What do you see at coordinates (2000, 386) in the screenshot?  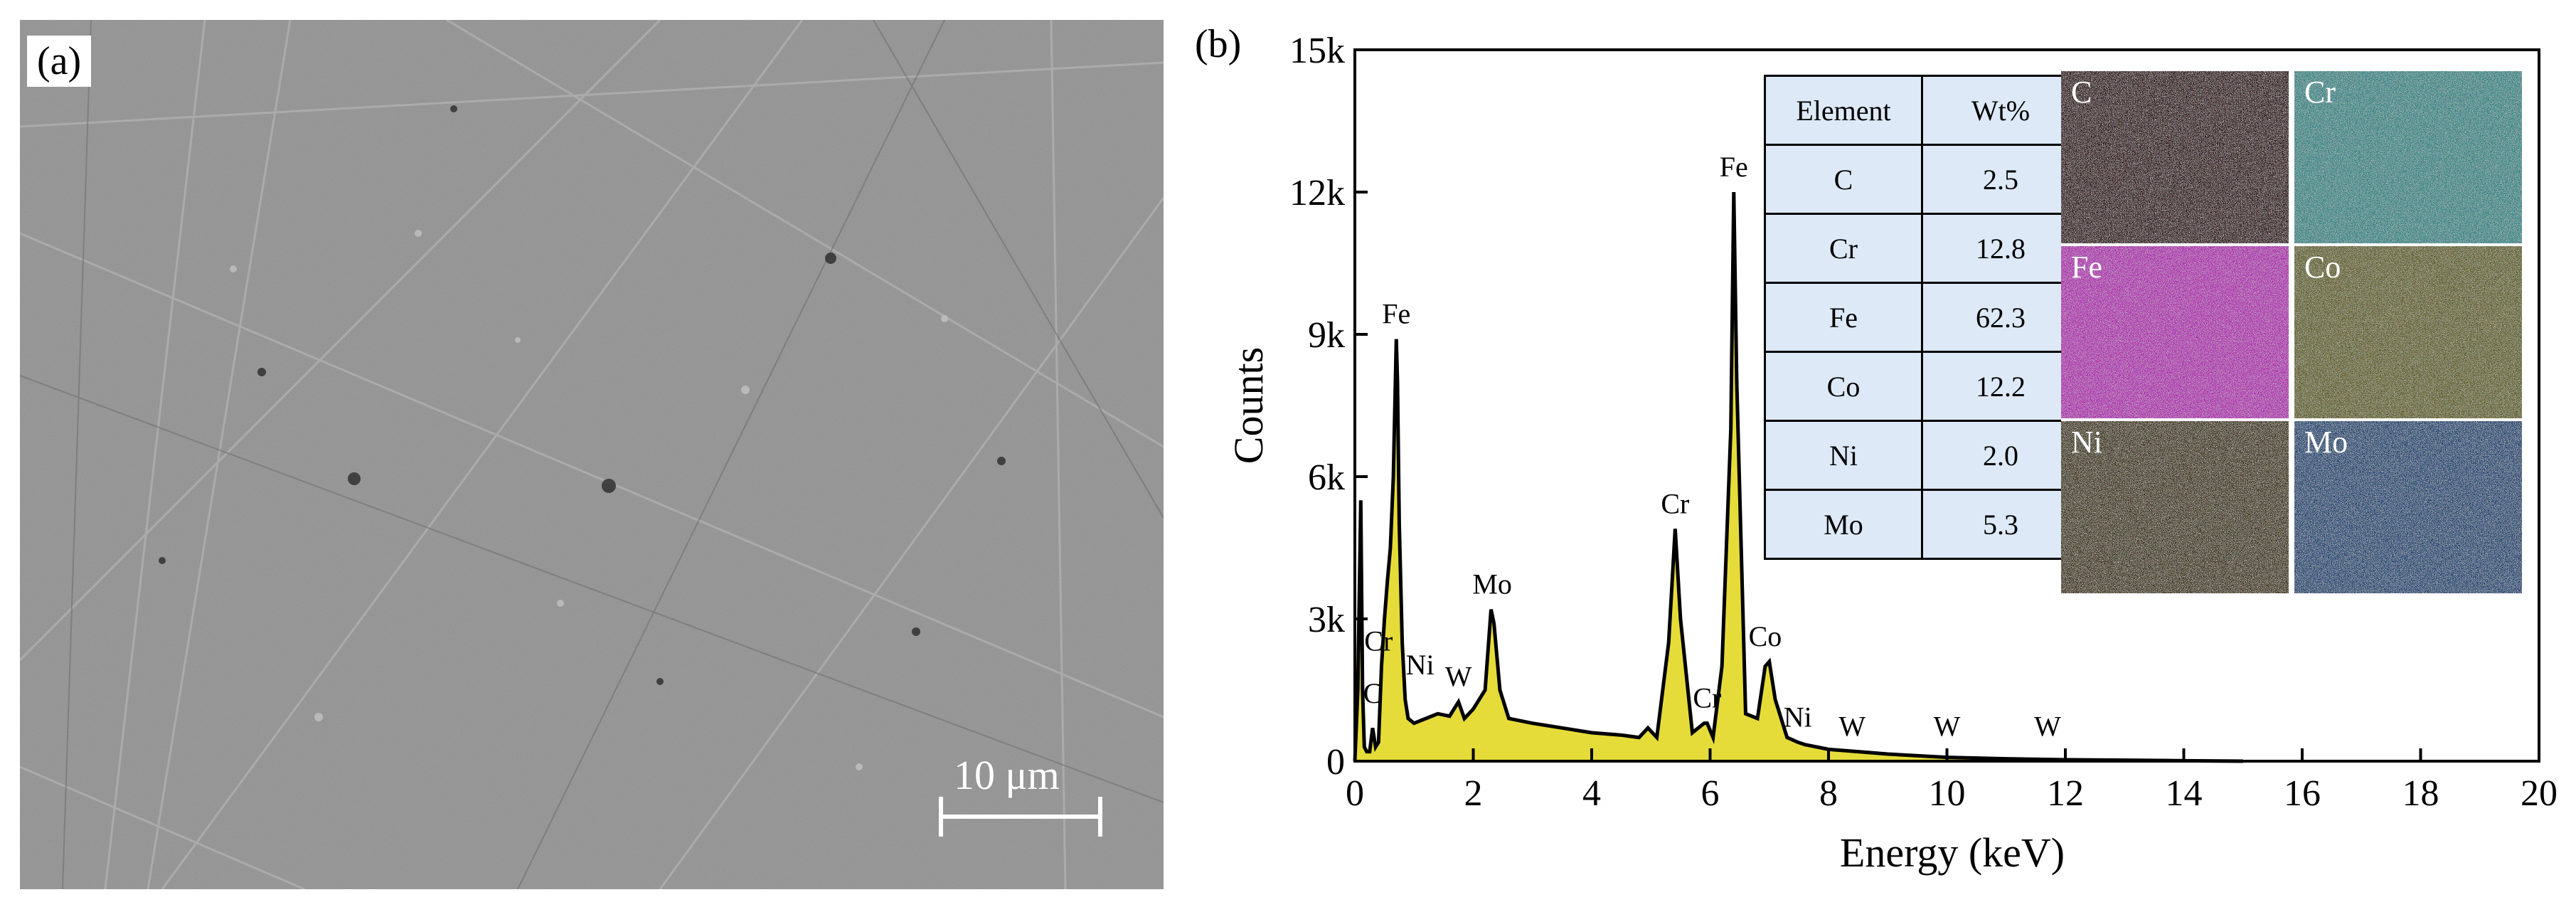 I see `wt-percent-cell: 12.2` at bounding box center [2000, 386].